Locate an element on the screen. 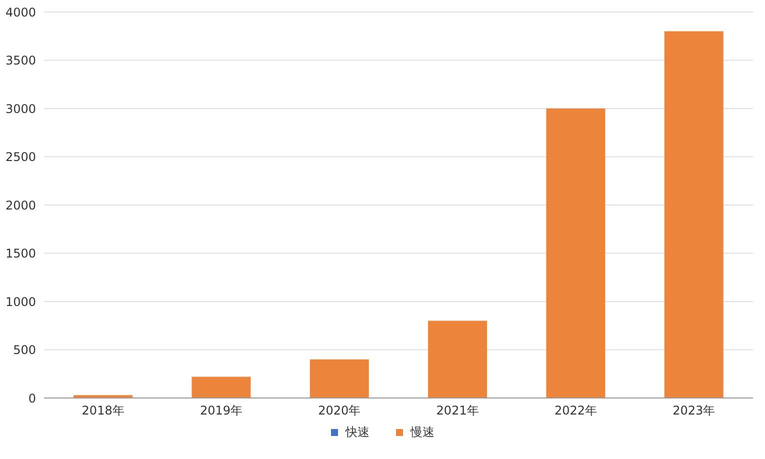  legend-label: 慢速 is located at coordinates (422, 432).